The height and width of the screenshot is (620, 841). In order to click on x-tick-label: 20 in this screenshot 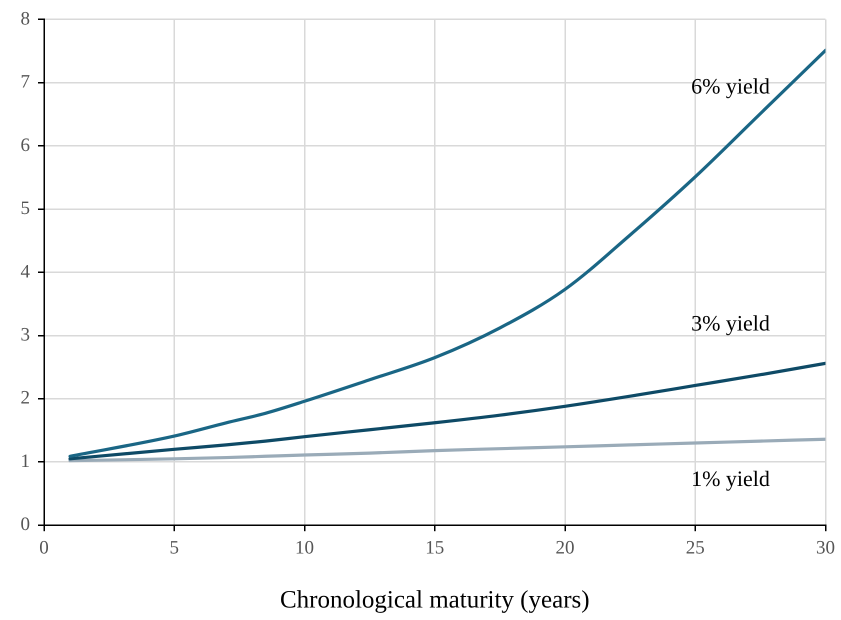, I will do `click(565, 548)`.